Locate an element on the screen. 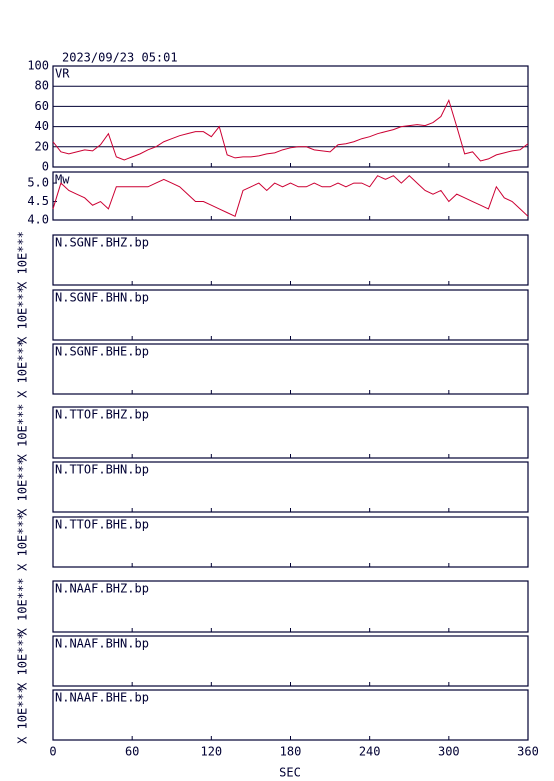 The height and width of the screenshot is (781, 554). y-tick-label: 0 is located at coordinates (45, 167).